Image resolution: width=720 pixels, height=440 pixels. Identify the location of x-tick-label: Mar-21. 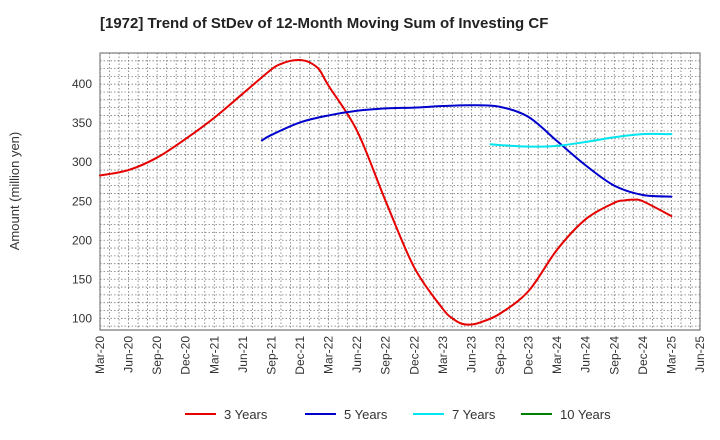
(214, 355).